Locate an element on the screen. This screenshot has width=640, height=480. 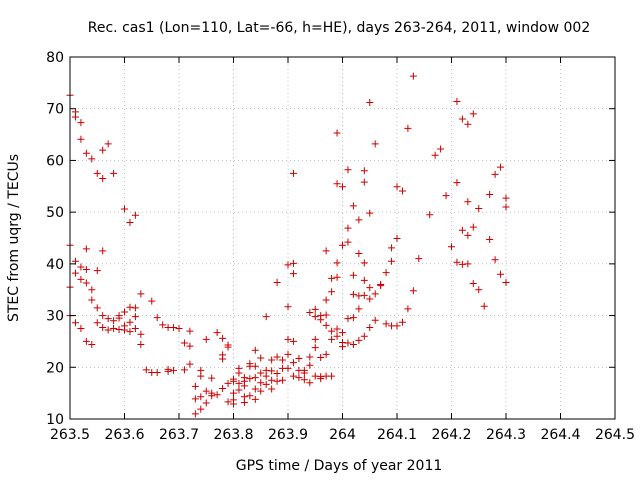
y-tick-label: 50 is located at coordinates (55, 213).